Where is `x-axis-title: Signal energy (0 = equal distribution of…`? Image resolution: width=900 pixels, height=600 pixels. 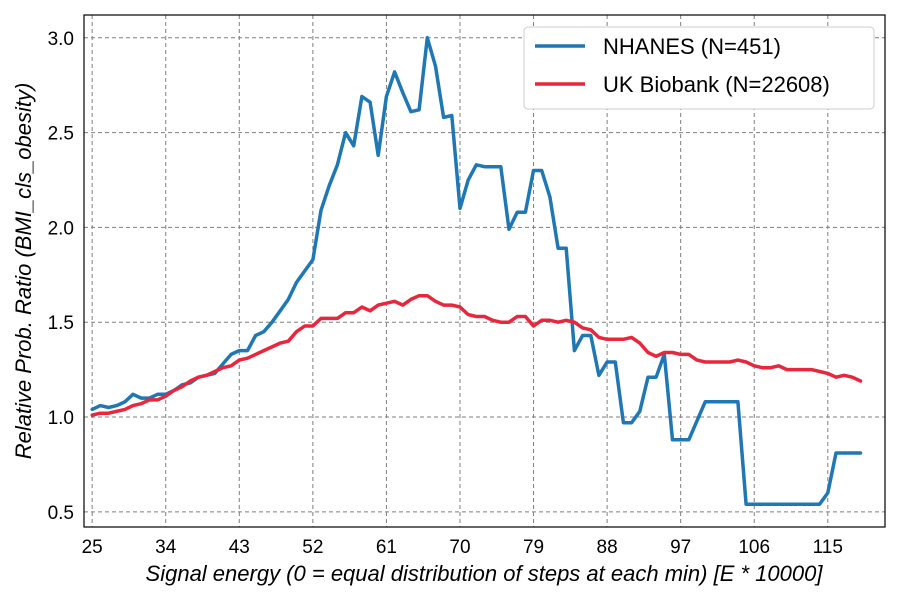
x-axis-title: Signal energy (0 = equal distribution of… is located at coordinates (485, 573).